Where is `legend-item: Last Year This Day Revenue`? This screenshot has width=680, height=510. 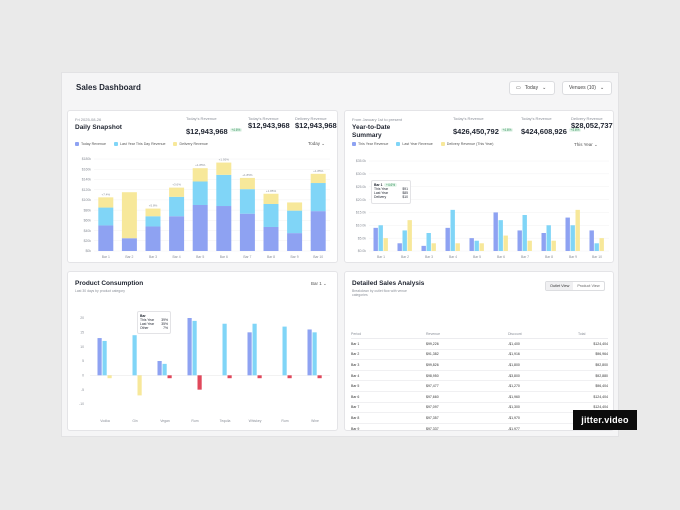 legend-item: Last Year This Day Revenue is located at coordinates (139, 144).